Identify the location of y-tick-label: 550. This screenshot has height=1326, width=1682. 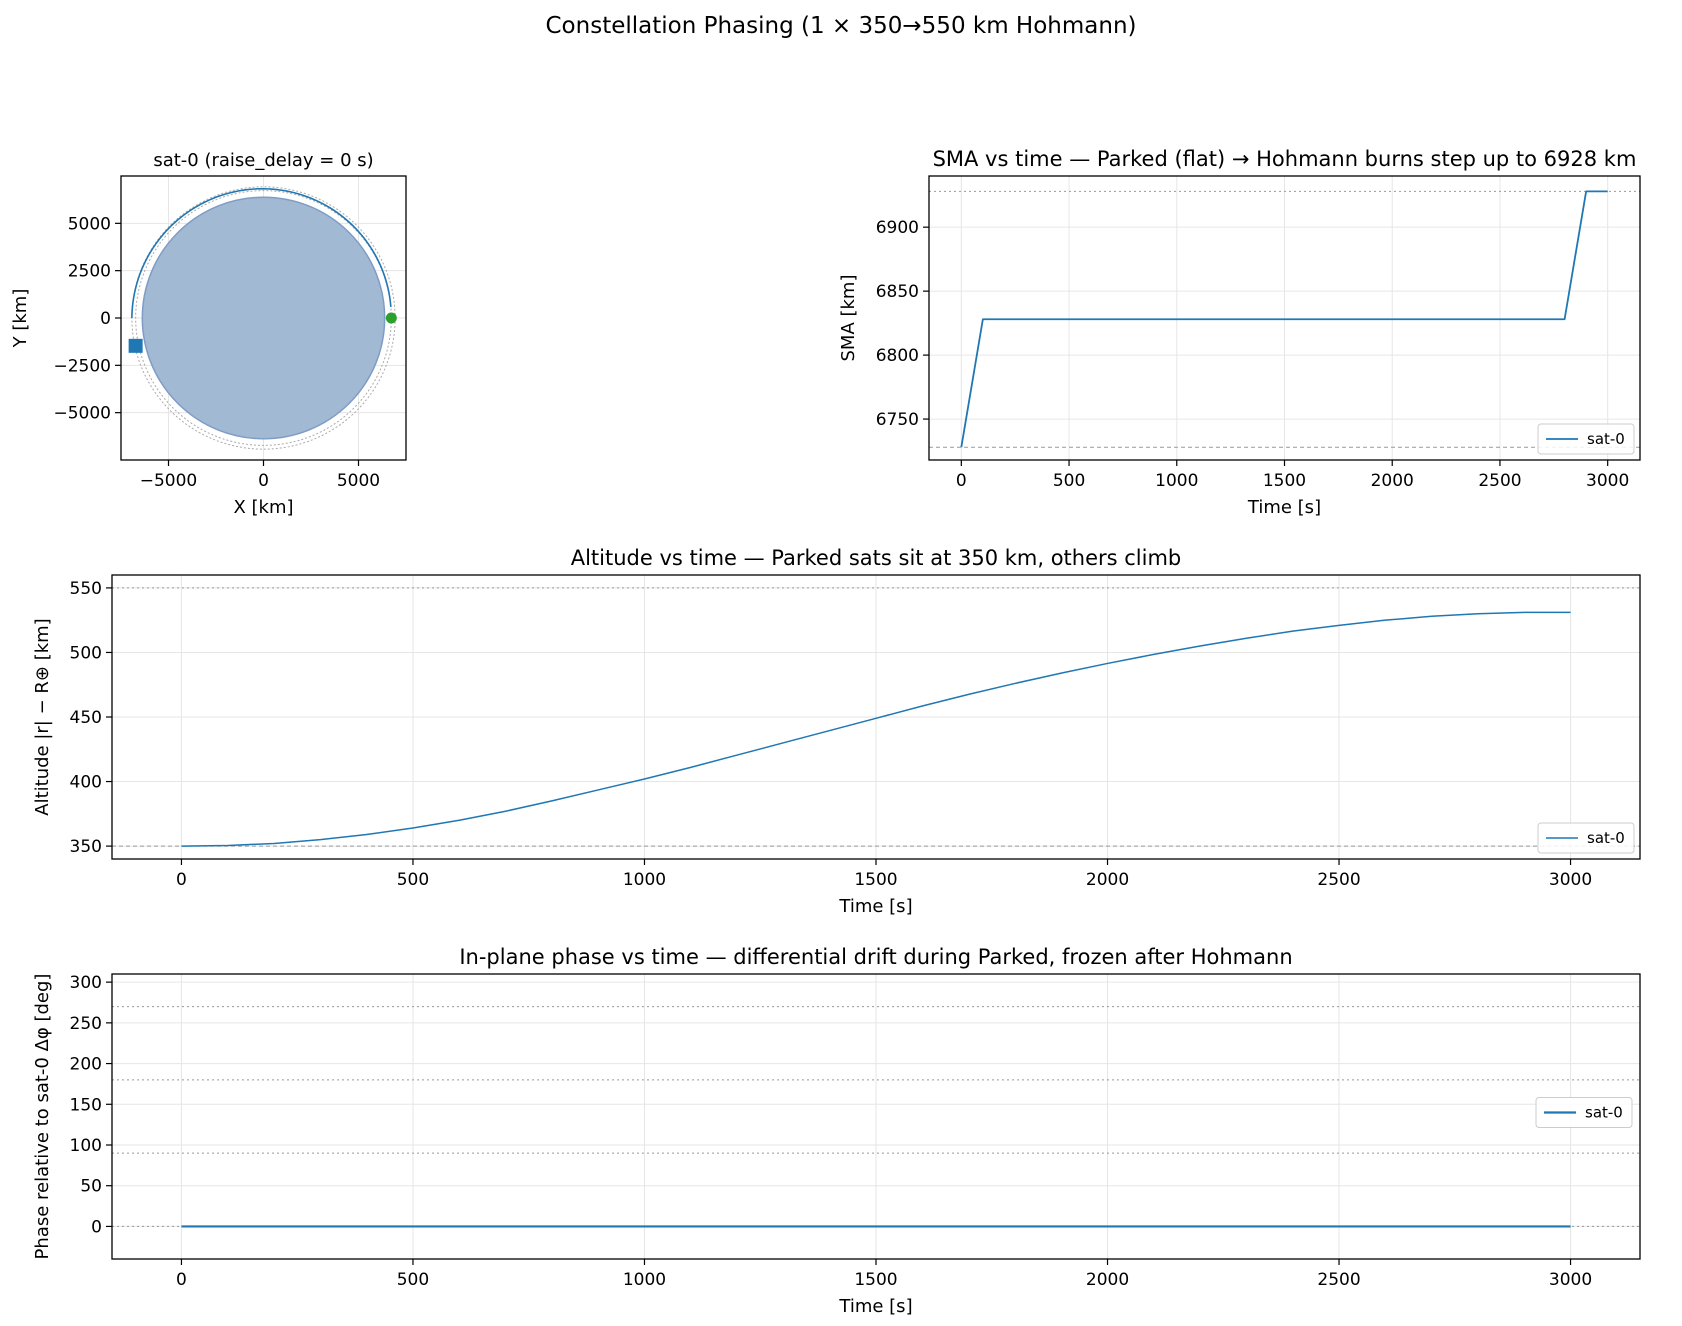
(86, 589).